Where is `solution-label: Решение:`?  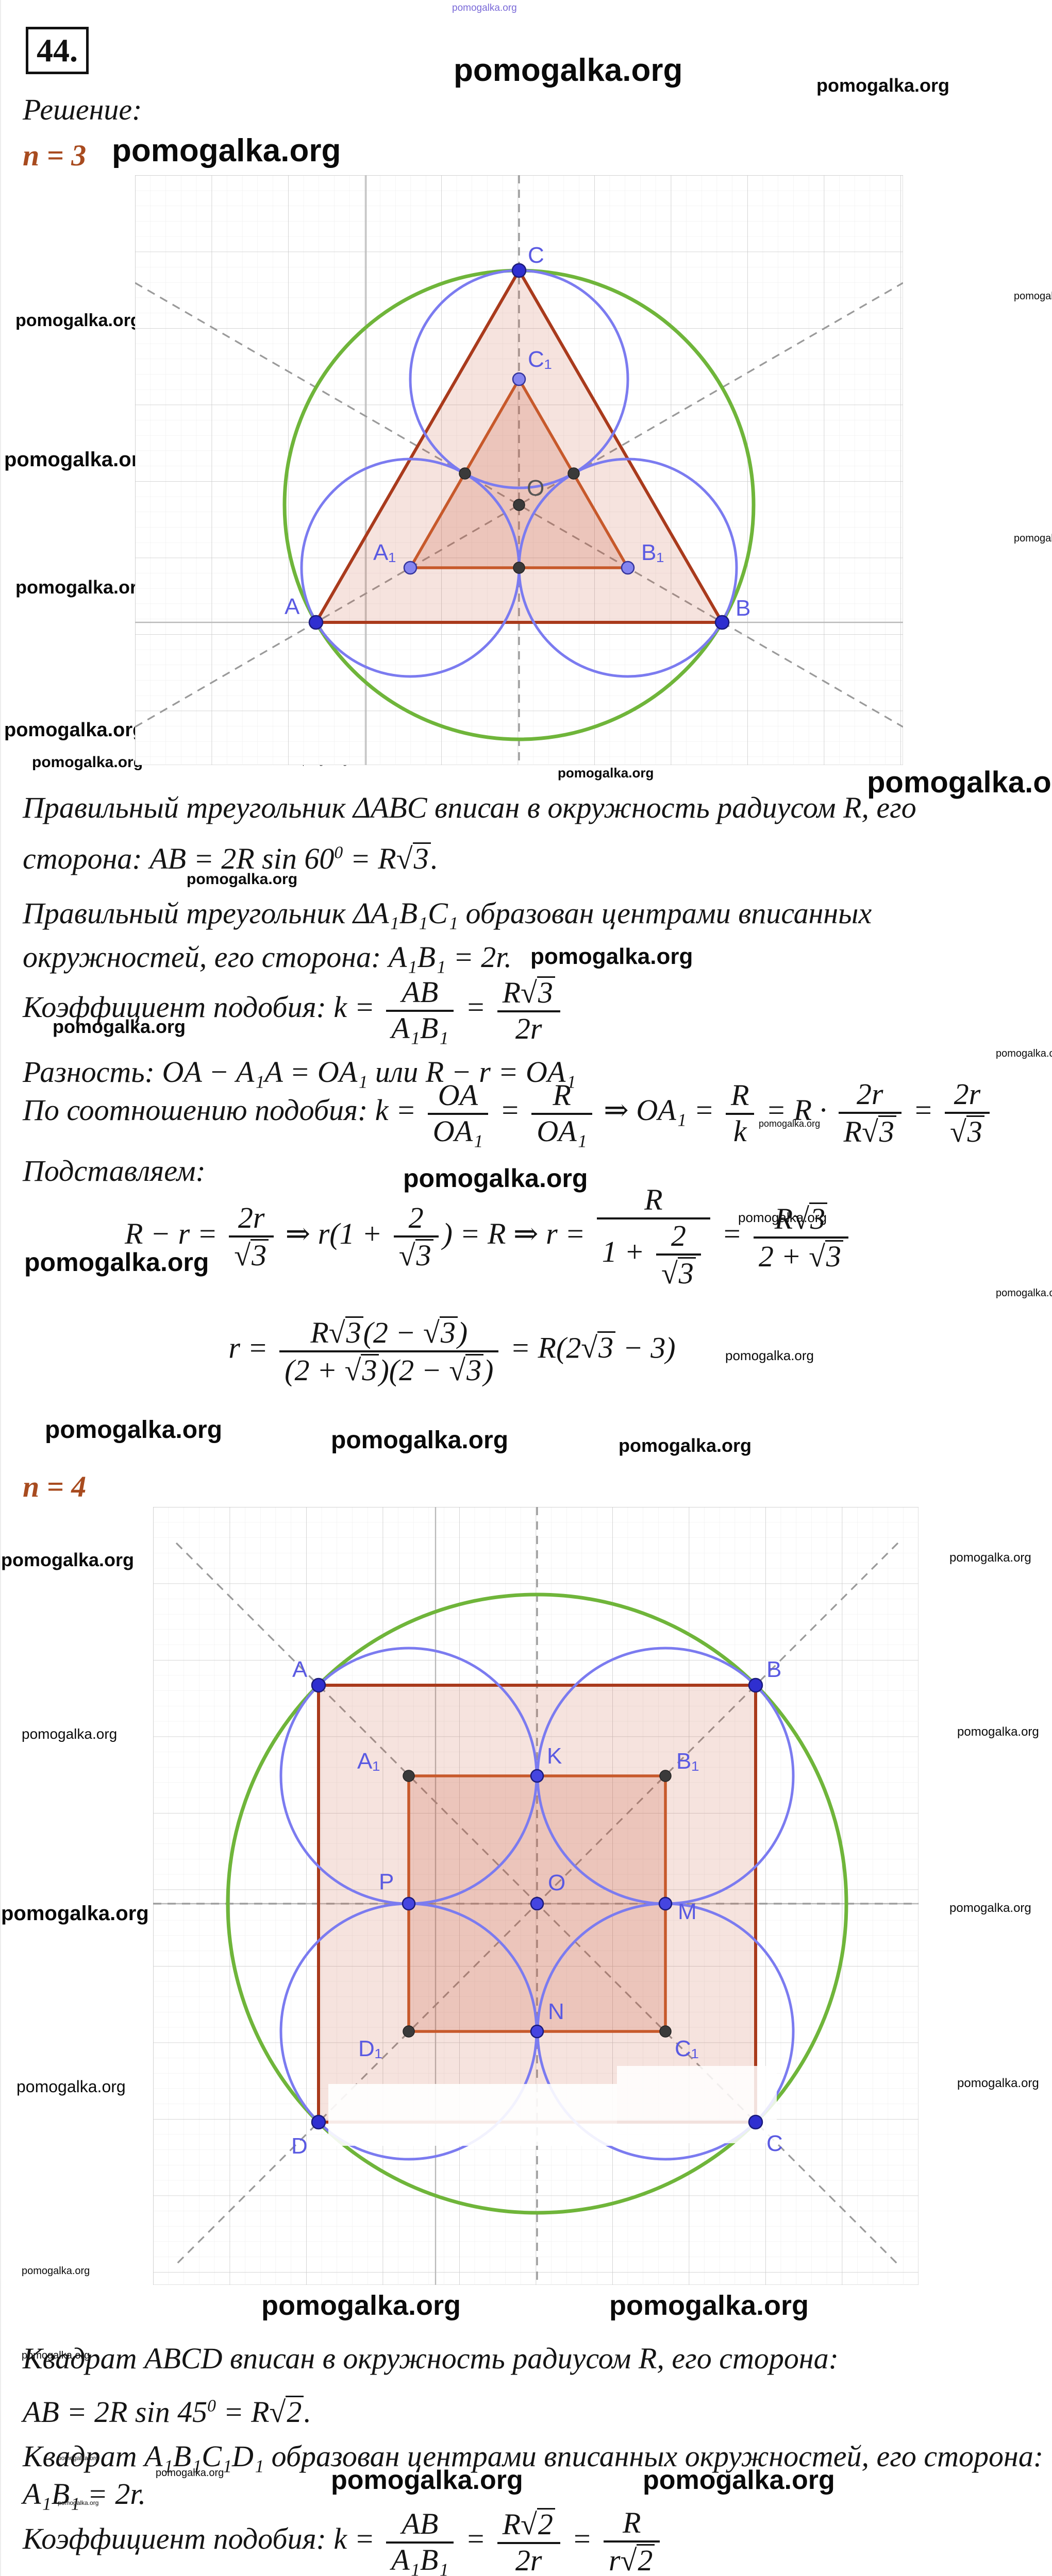
solution-label: Решение: is located at coordinates (83, 109).